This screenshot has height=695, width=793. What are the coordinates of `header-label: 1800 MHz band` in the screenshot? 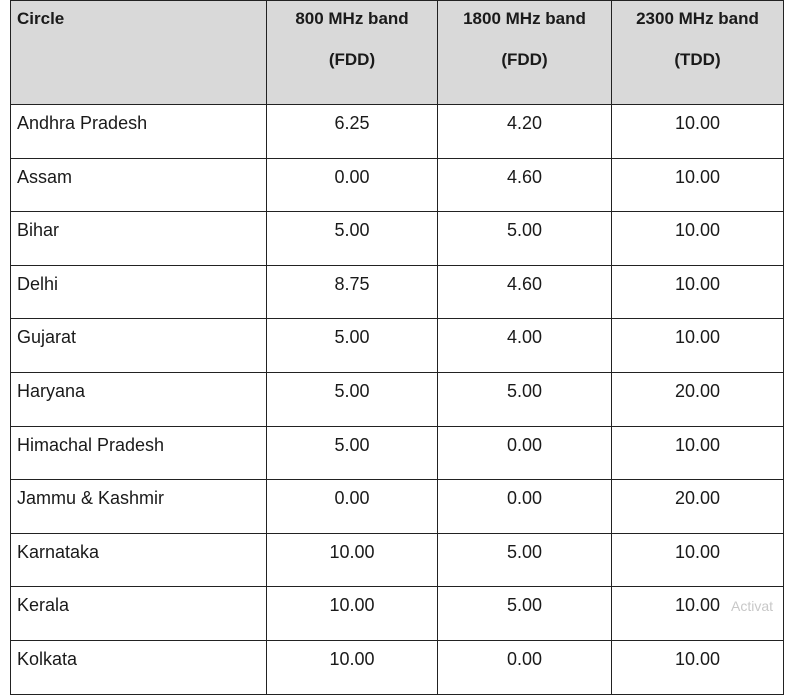 It's located at (524, 19).